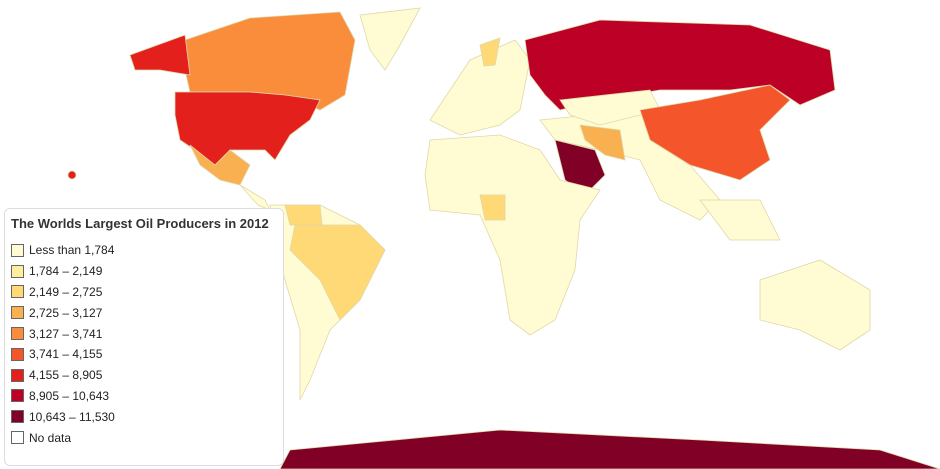  What do you see at coordinates (512, 235) in the screenshot?
I see `africa` at bounding box center [512, 235].